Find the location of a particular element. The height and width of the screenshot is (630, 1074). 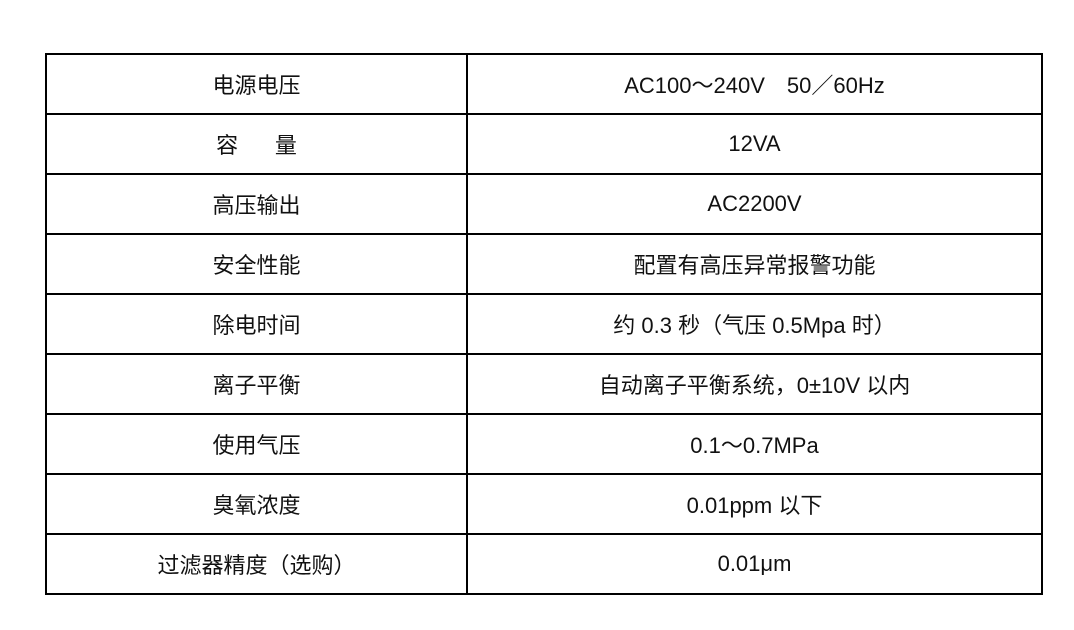

table-row: 离子平衡 自动离子平衡系统，0±10V 以内 is located at coordinates (544, 384).